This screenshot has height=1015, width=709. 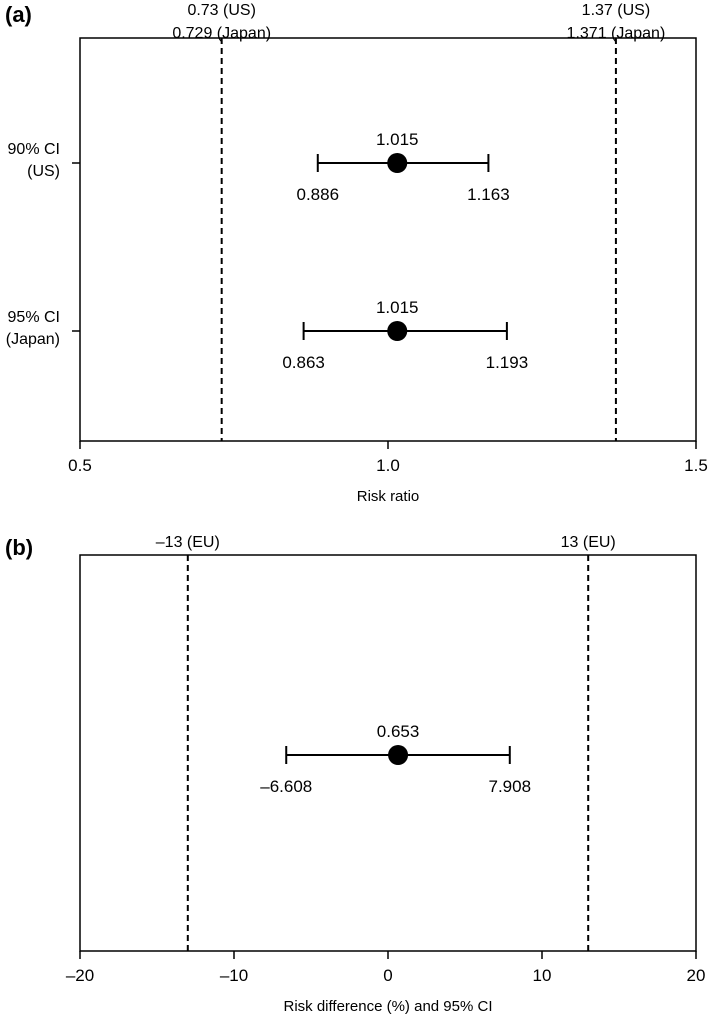 I want to click on ci-upper-label: 7.908, so click(x=510, y=786).